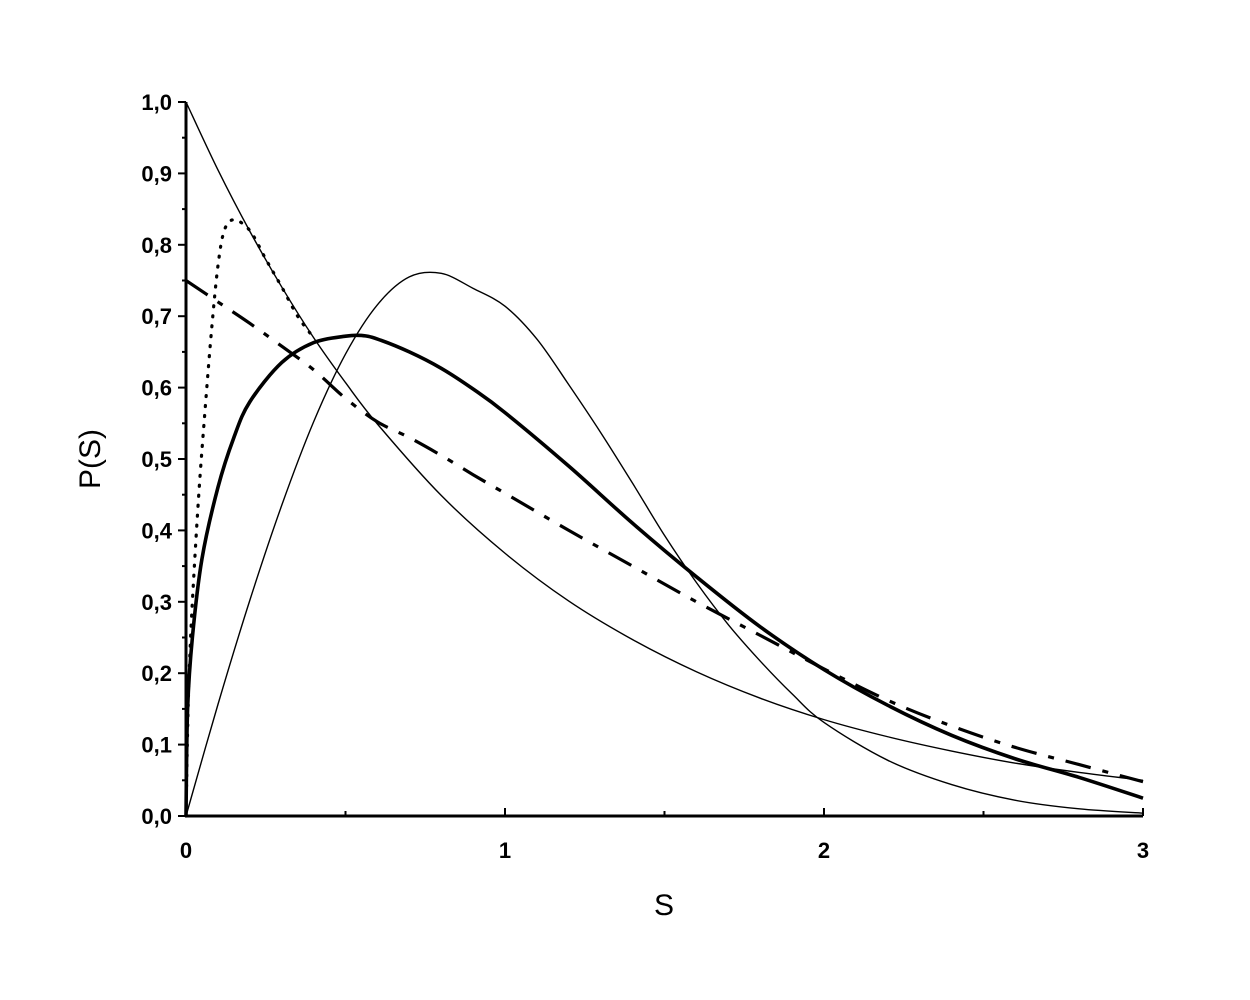 The image size is (1250, 1000). What do you see at coordinates (156, 173) in the screenshot?
I see `y-tick-label: 0,9` at bounding box center [156, 173].